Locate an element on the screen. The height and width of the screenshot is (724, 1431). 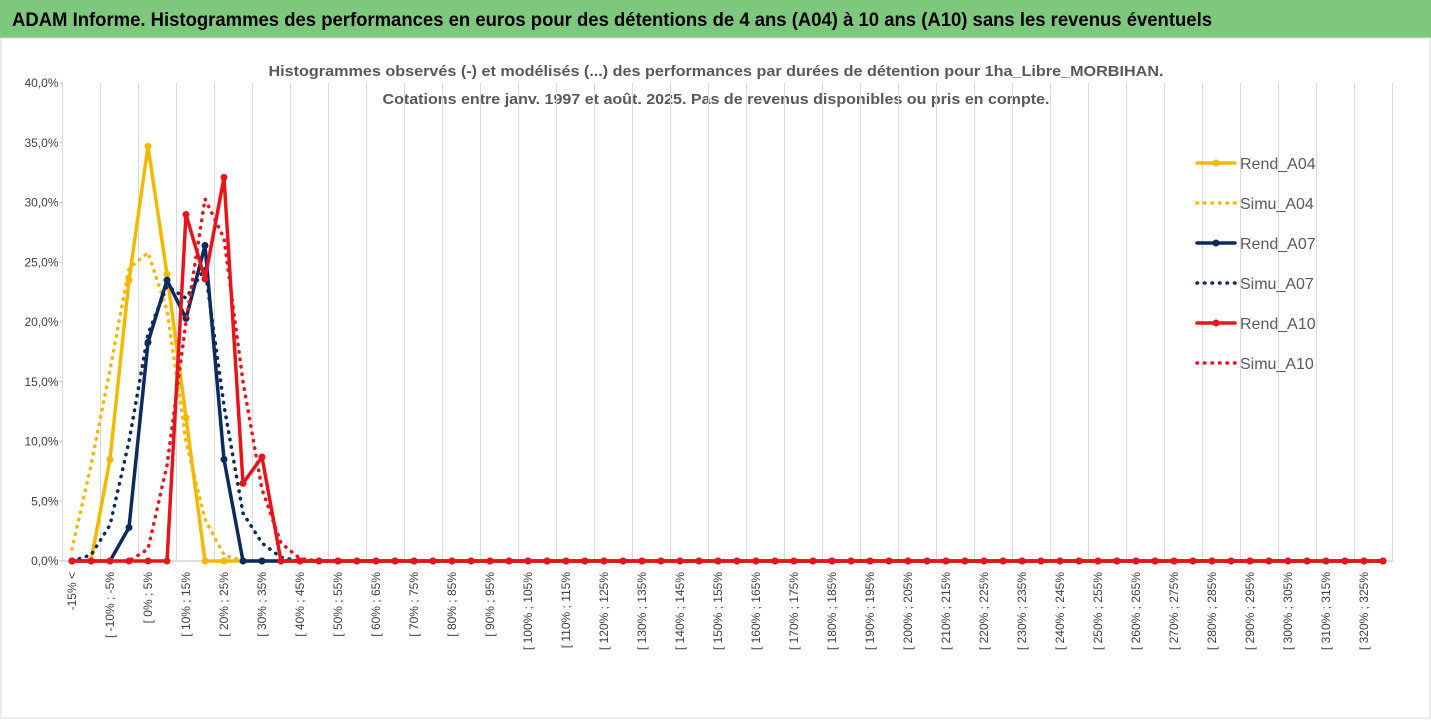
legend-label: Simu_A04 is located at coordinates (1277, 204).